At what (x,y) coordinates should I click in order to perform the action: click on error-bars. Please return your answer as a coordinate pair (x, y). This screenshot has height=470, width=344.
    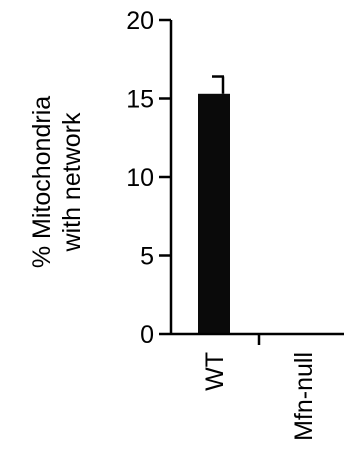
    Looking at the image, I should click on (218, 84).